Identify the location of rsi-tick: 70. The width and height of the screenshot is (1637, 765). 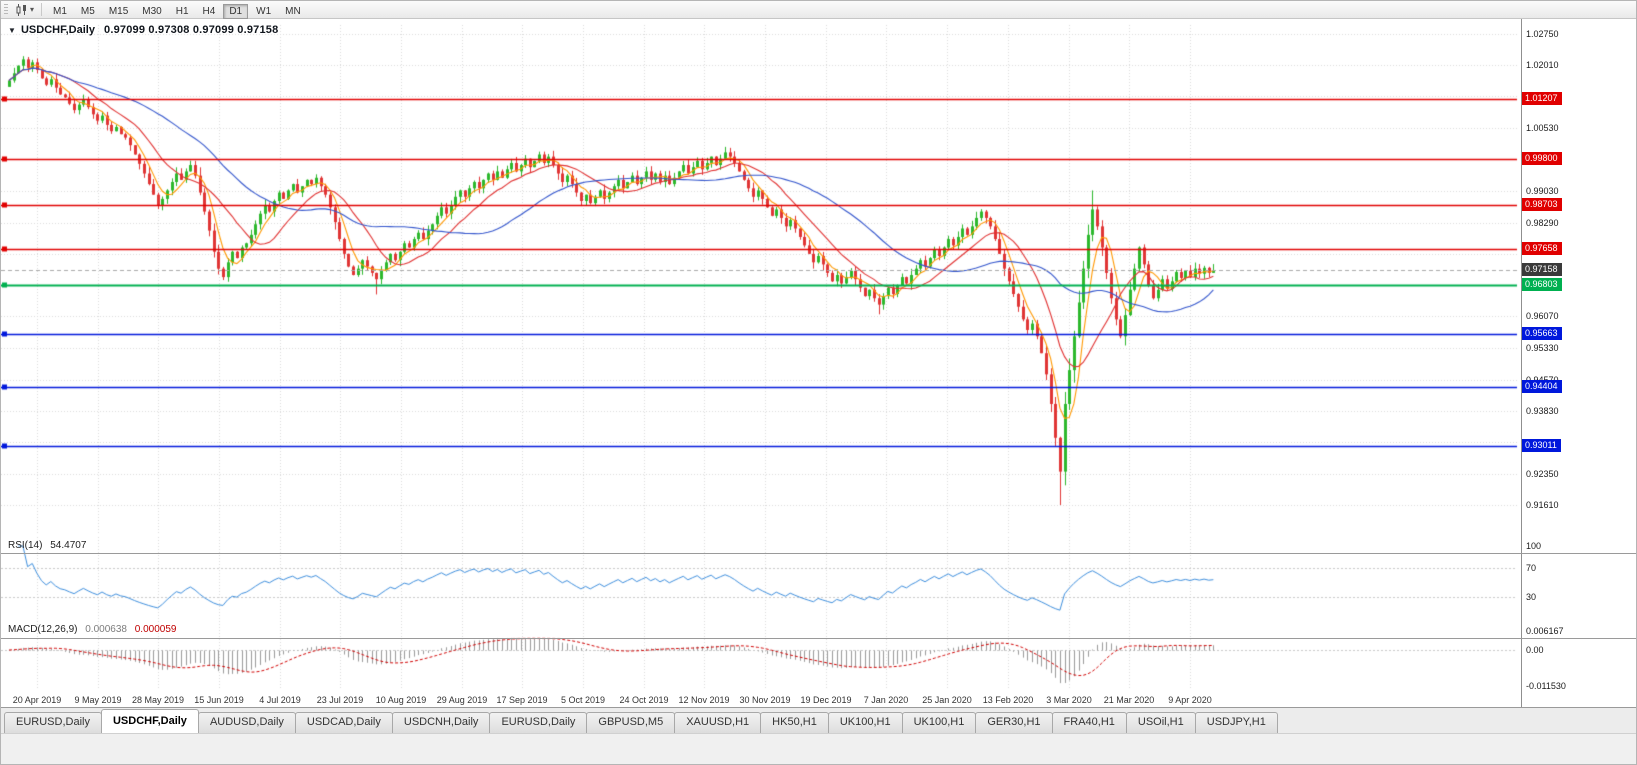
(1531, 568).